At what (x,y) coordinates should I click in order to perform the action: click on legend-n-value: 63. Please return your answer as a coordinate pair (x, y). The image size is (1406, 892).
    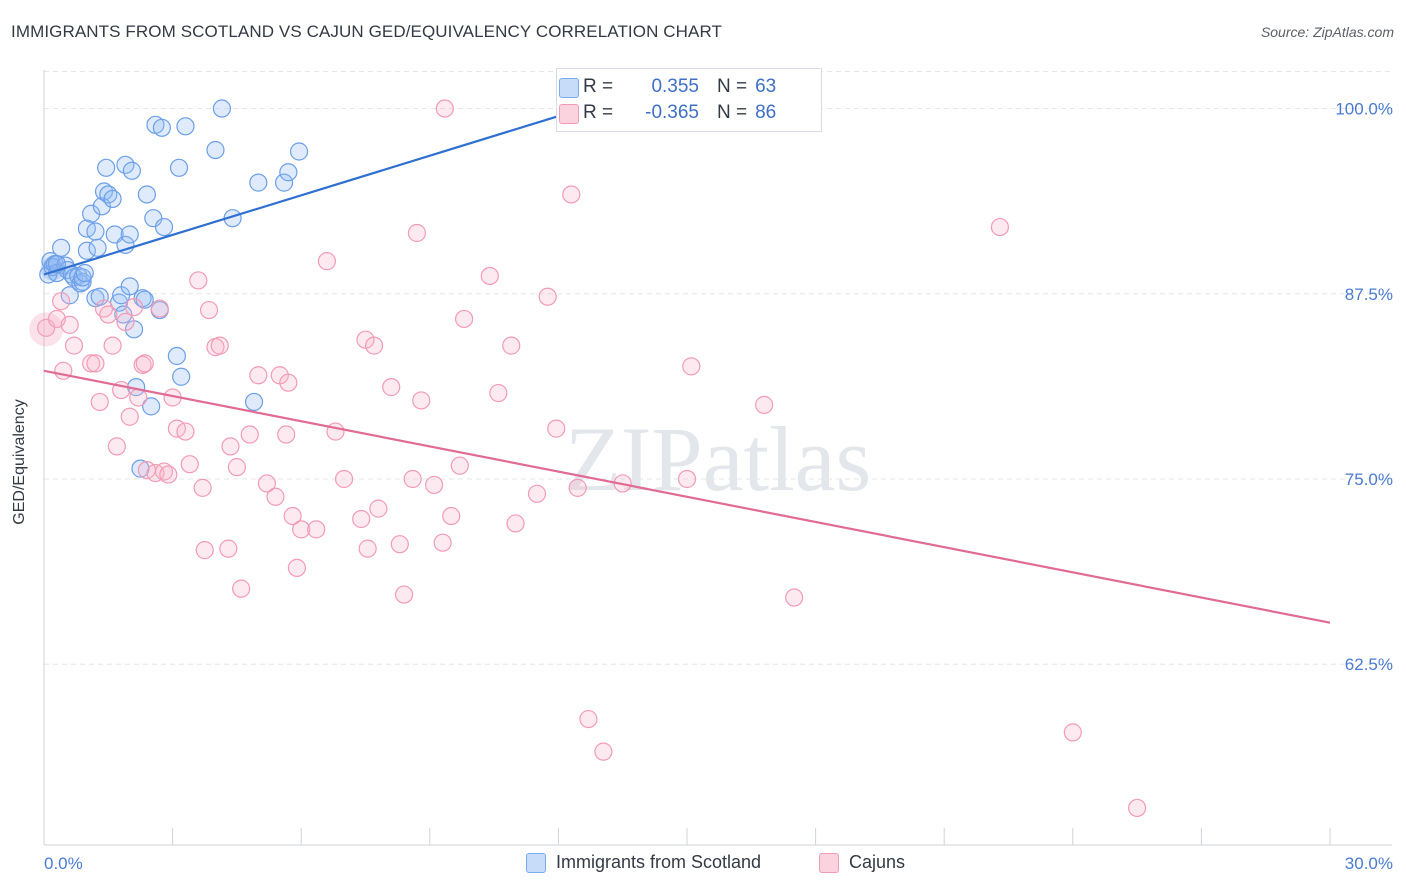
    Looking at the image, I should click on (766, 86).